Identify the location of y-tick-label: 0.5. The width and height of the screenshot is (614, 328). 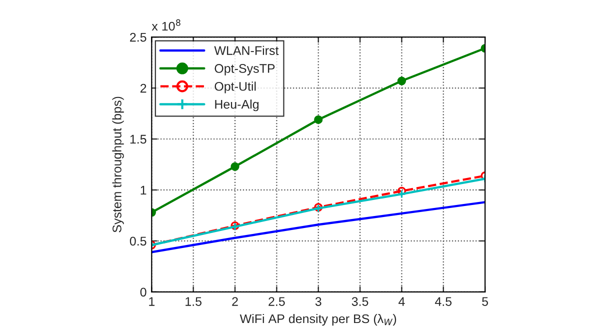
(138, 241).